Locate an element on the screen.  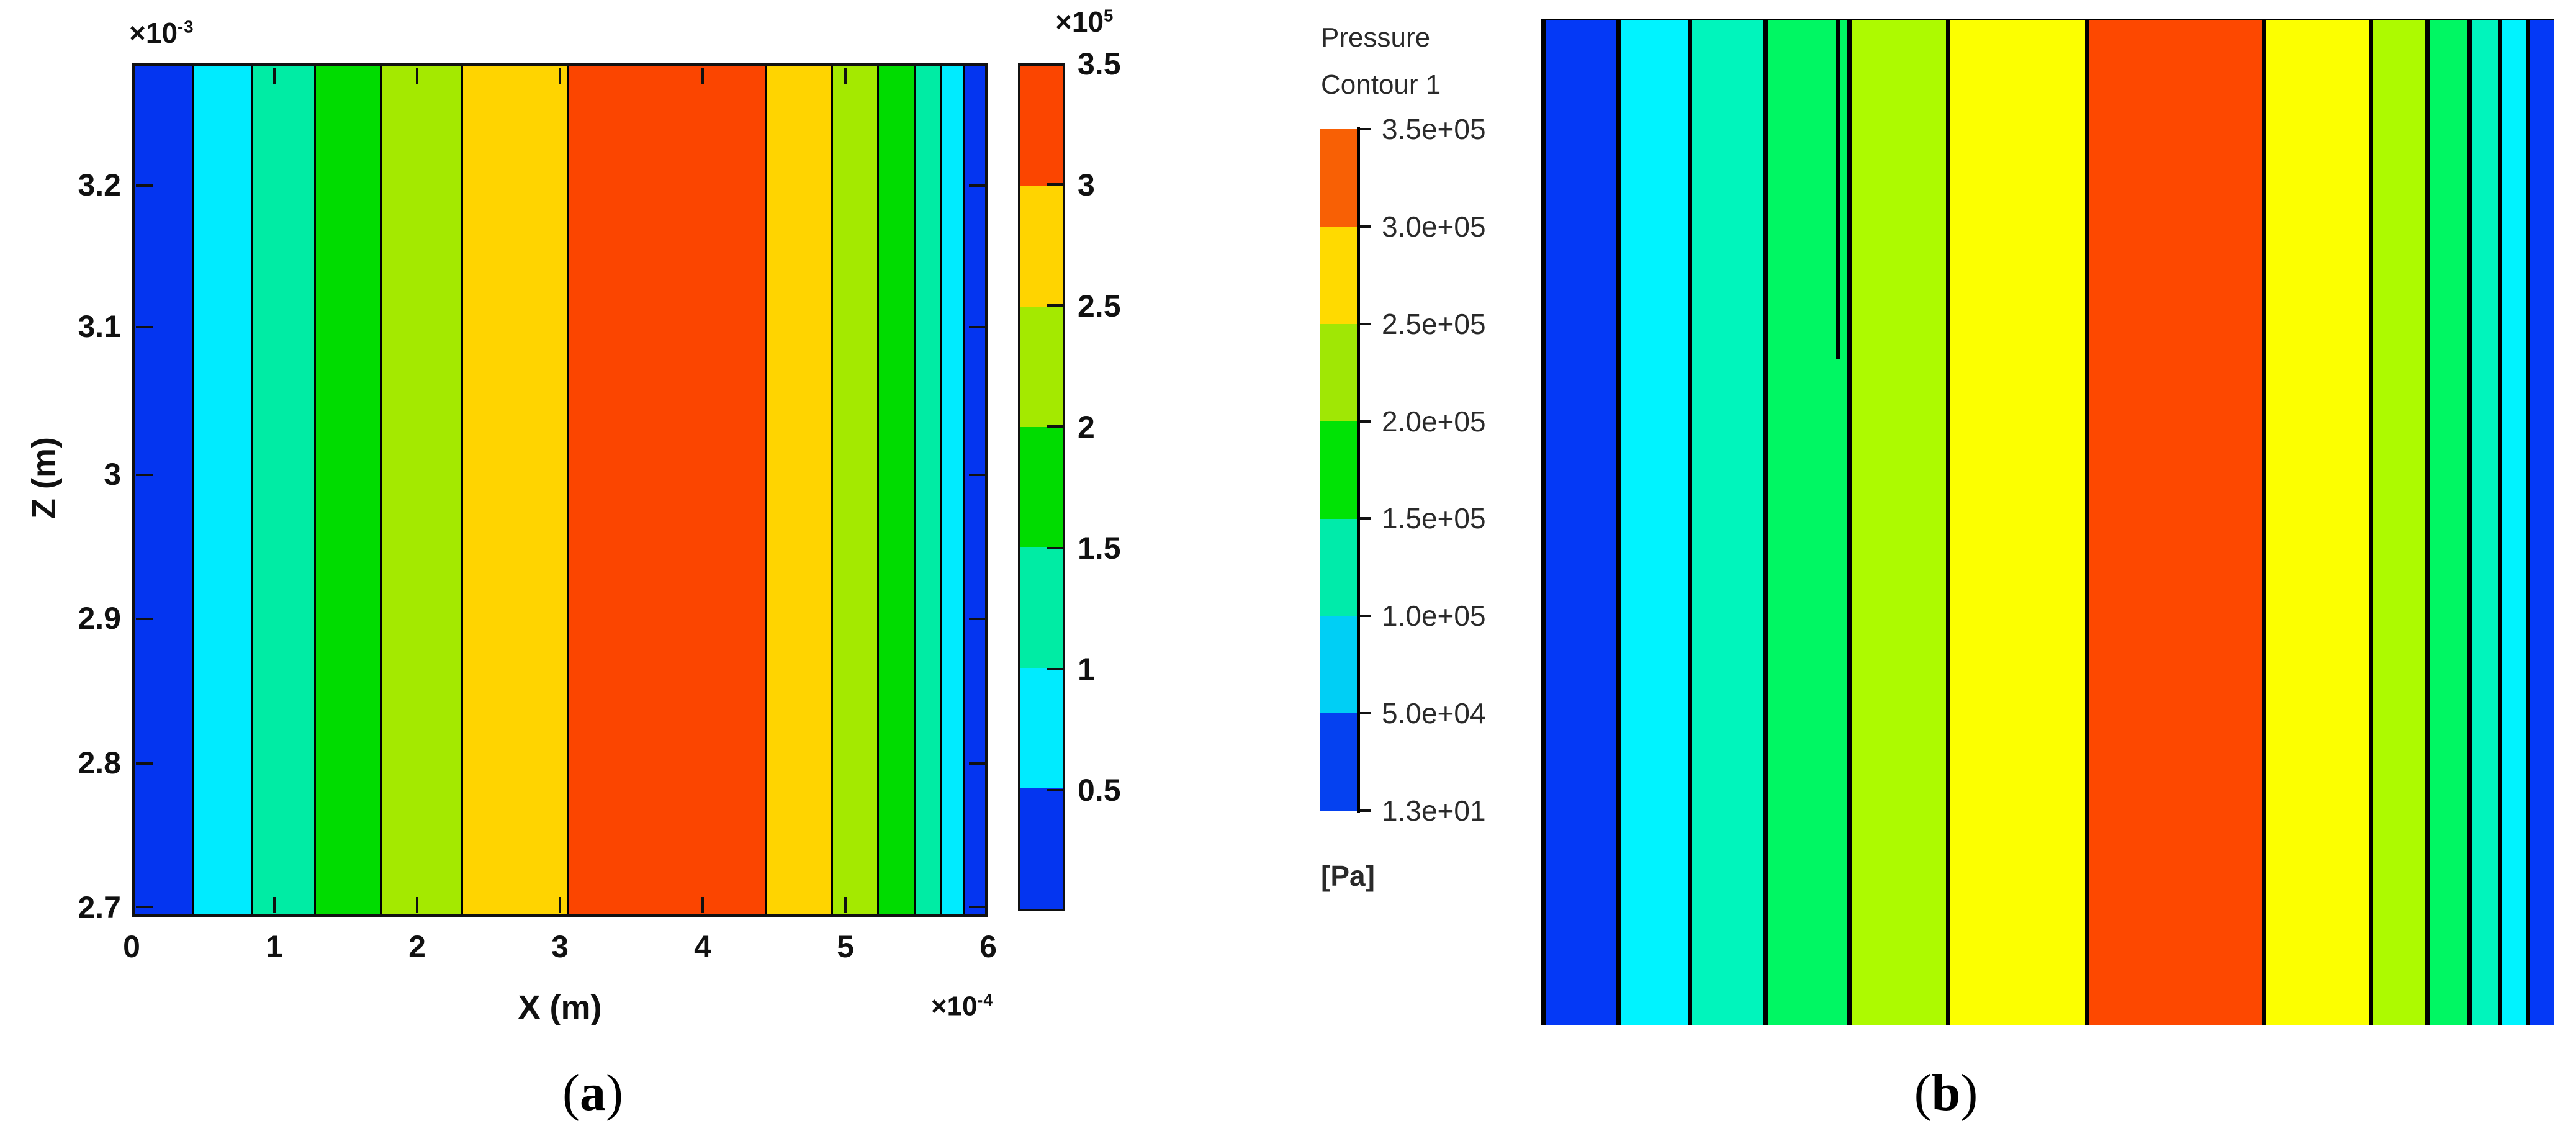
x-tick-label: 5 is located at coordinates (845, 946).